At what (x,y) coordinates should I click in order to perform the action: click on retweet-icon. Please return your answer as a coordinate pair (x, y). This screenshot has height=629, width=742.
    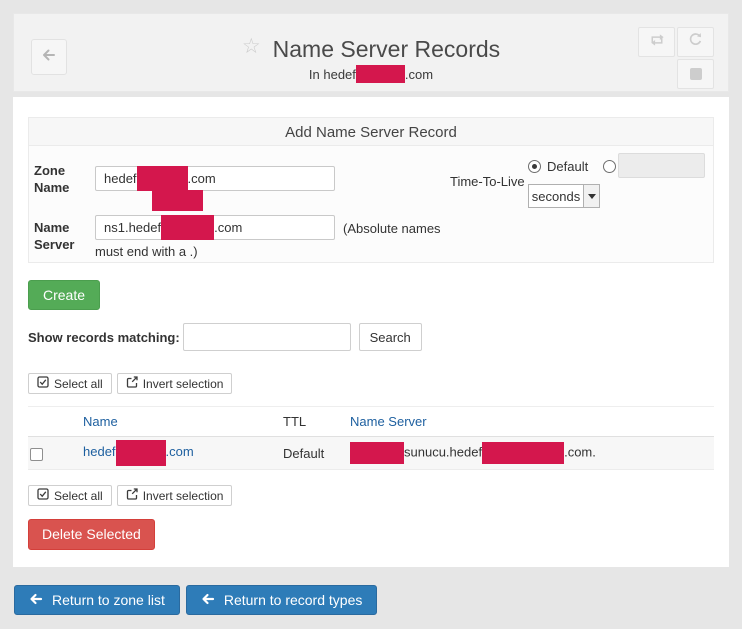
    Looking at the image, I should click on (657, 42).